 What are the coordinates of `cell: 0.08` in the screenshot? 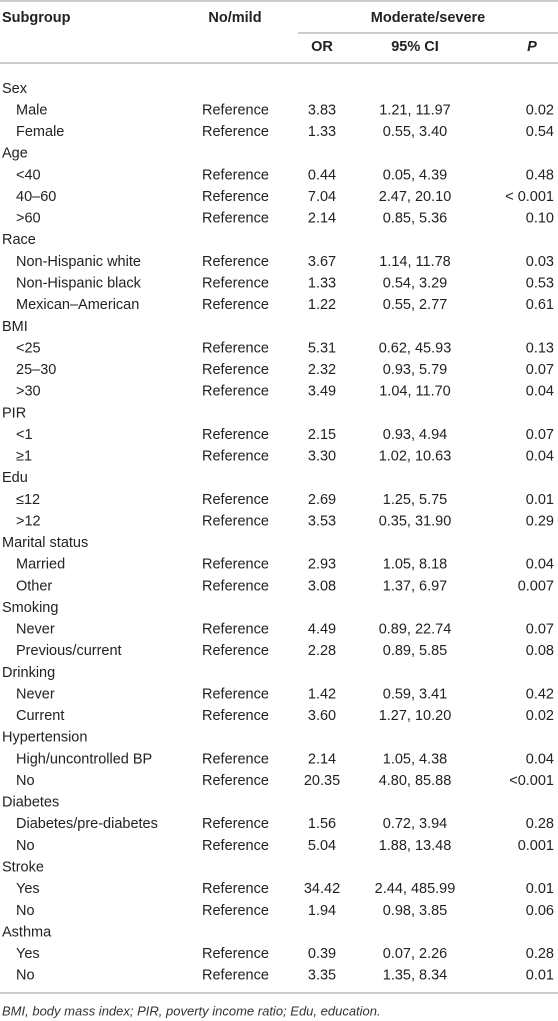 It's located at (540, 651).